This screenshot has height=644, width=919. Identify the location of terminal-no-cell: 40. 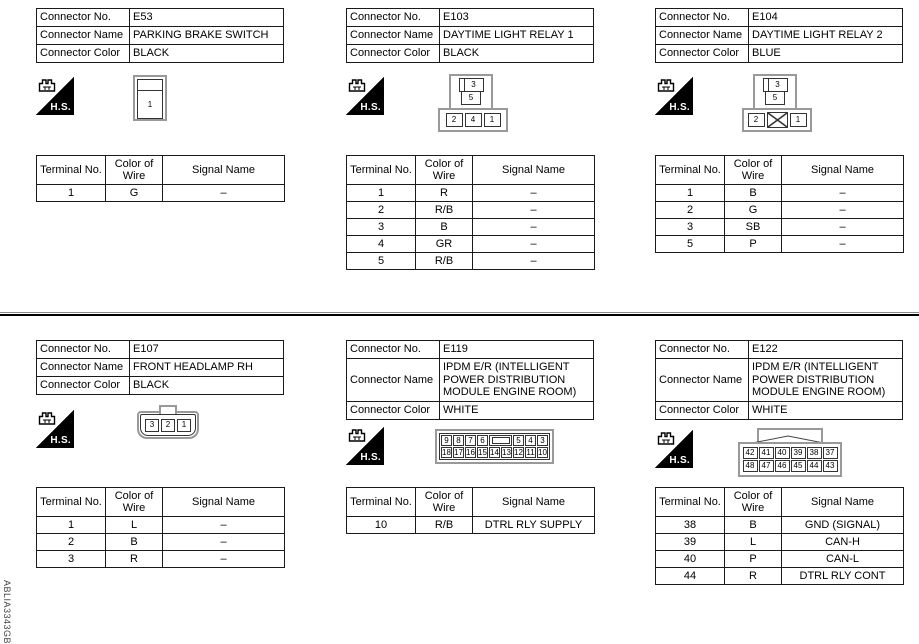
(690, 559).